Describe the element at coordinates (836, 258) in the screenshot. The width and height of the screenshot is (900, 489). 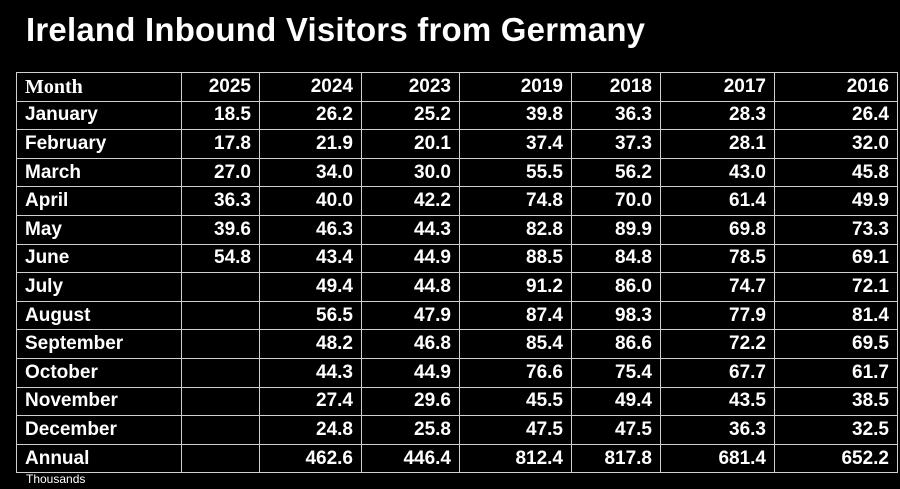
I see `table-cell: 69.1` at that location.